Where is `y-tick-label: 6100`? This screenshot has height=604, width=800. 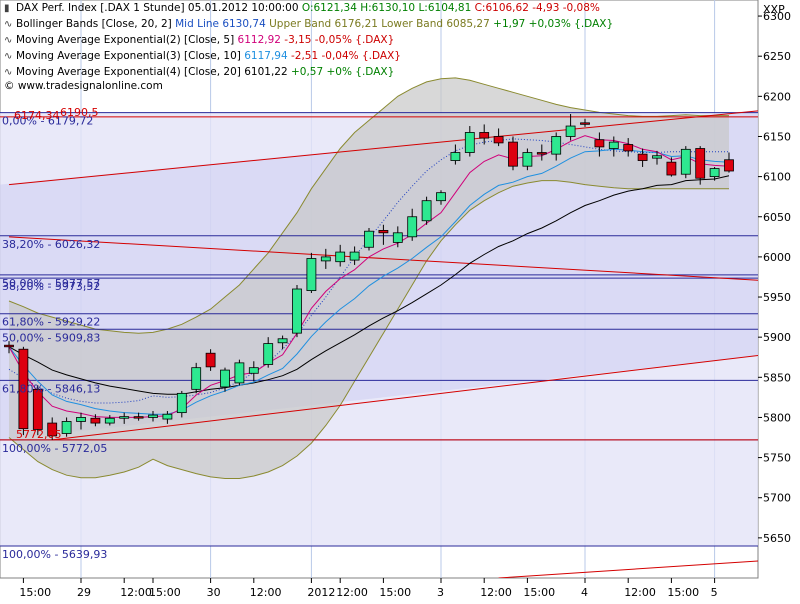 y-tick-label: 6100 is located at coordinates (777, 177).